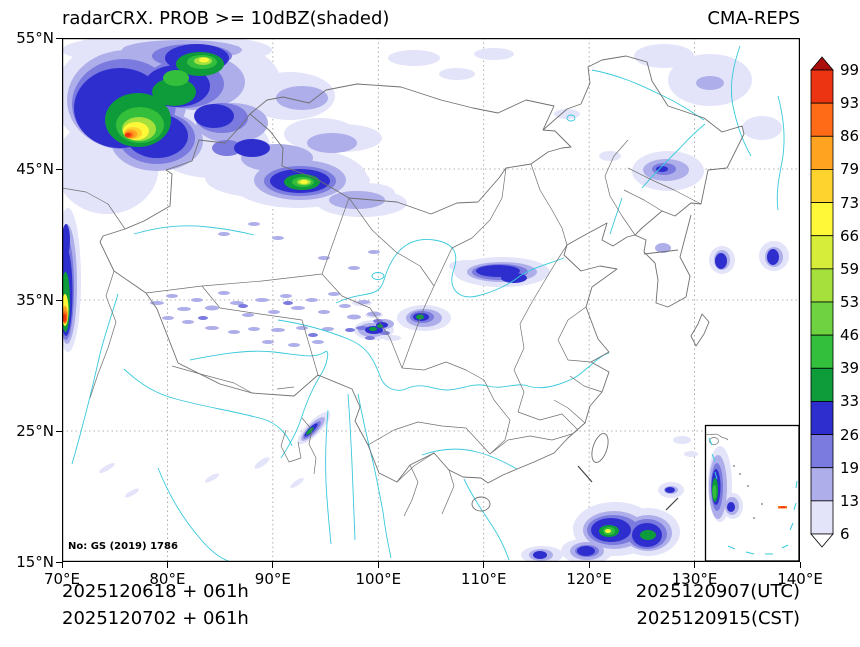 The height and width of the screenshot is (647, 860). What do you see at coordinates (800, 579) in the screenshot?
I see `x-tick-label: 140°E` at bounding box center [800, 579].